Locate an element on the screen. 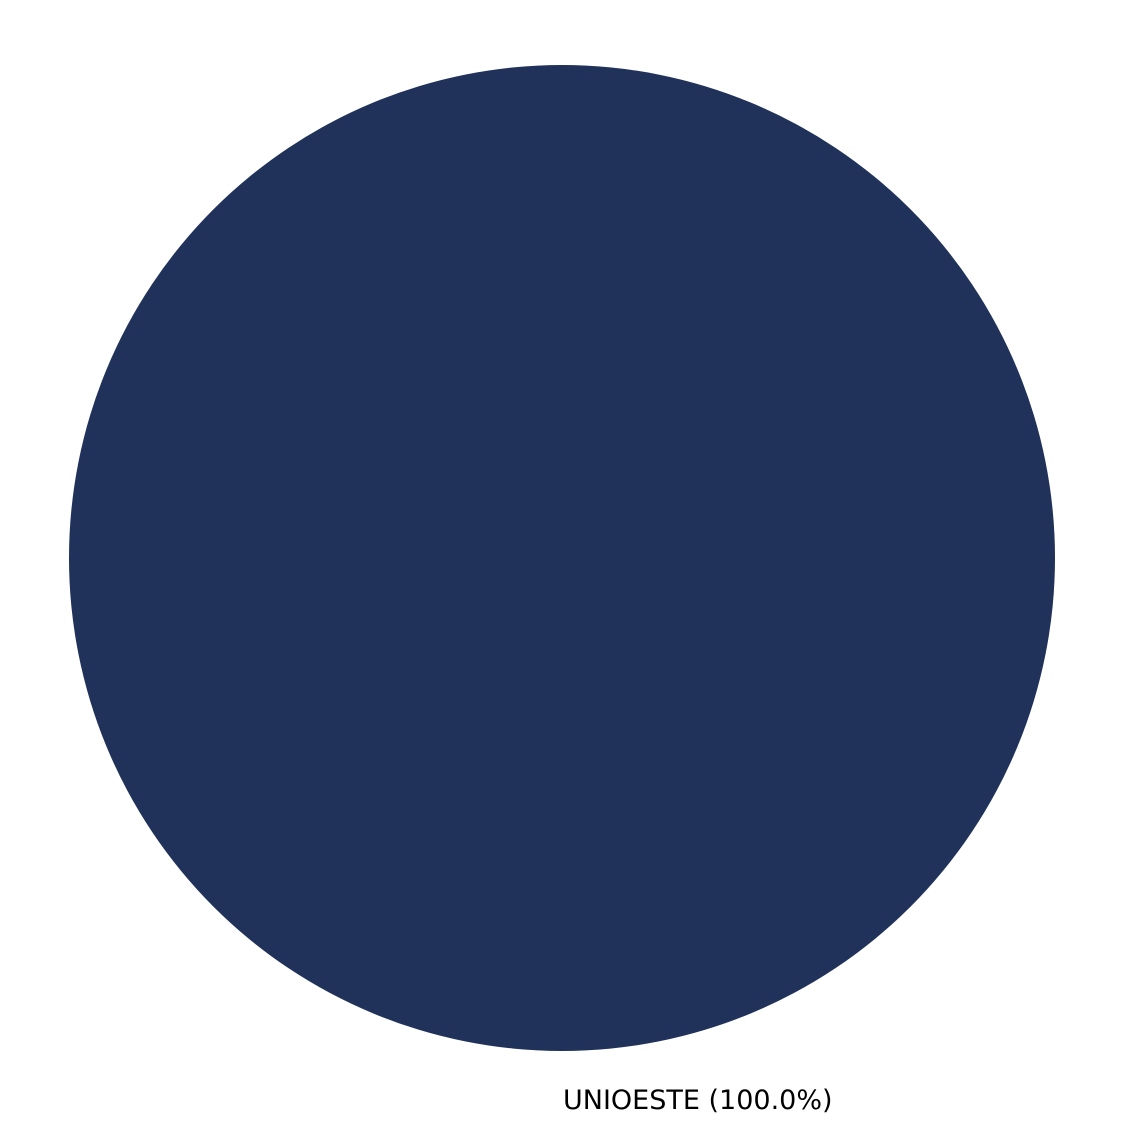 The height and width of the screenshot is (1139, 1124). pie-labels: UNIOESTE (100.0%) is located at coordinates (698, 1100).